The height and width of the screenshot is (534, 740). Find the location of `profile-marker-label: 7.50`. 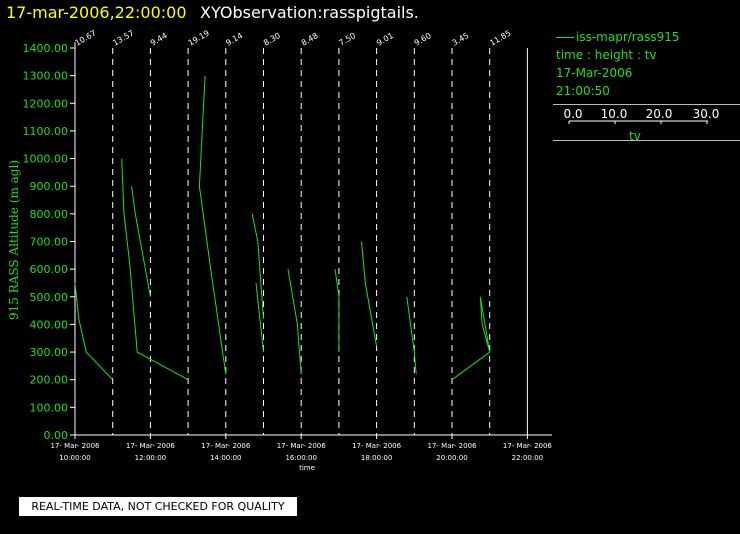

profile-marker-label: 7.50 is located at coordinates (347, 39).